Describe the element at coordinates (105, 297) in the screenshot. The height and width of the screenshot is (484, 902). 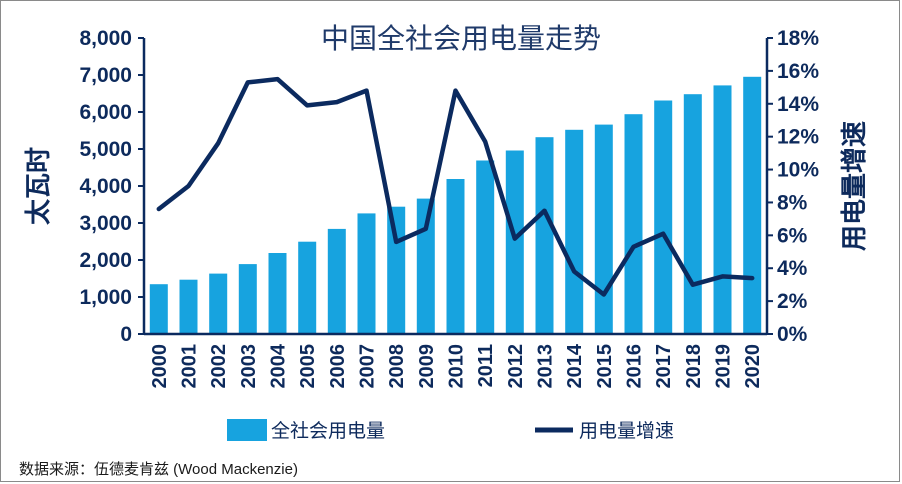
I see `y-tick-label: 1,000` at that location.